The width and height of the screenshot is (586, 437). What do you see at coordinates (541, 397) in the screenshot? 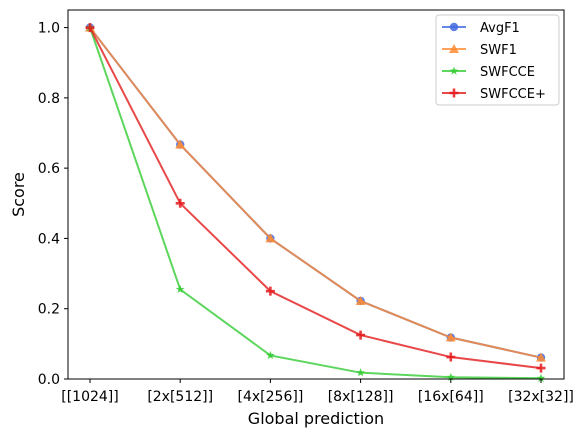
I see `x-tick-label: [32x[32]]` at bounding box center [541, 397].